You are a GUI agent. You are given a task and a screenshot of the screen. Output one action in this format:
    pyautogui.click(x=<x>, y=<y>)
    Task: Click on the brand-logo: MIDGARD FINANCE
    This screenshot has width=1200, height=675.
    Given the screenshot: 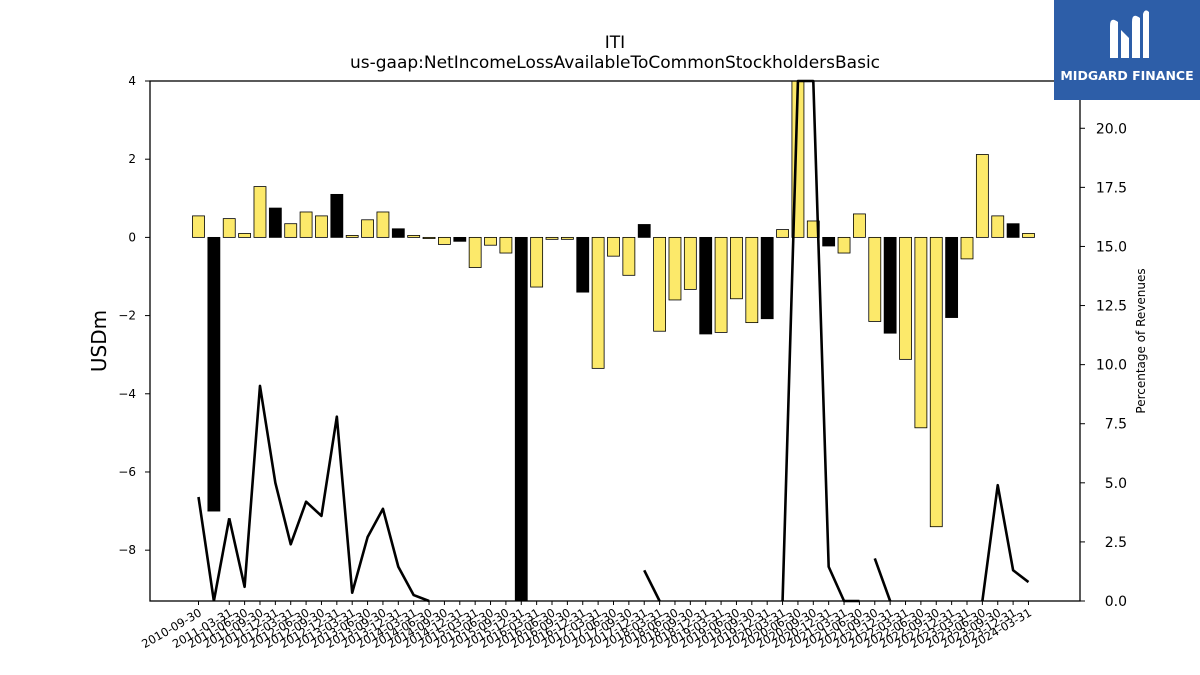 What is the action you would take?
    pyautogui.click(x=1127, y=50)
    